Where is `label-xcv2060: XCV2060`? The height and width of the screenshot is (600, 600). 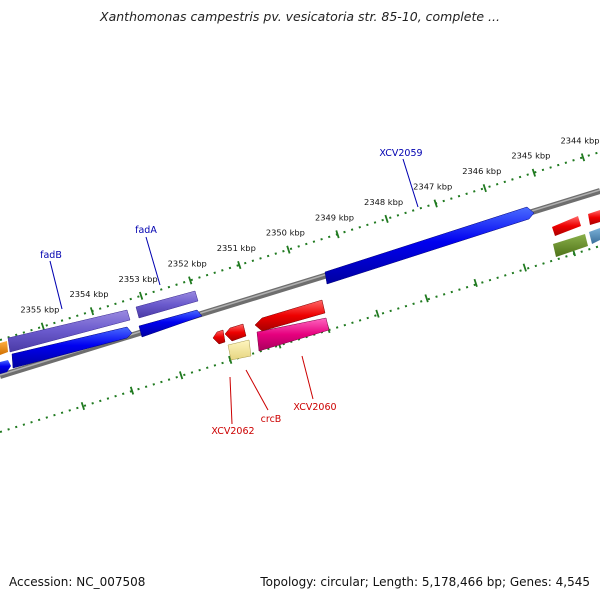
label-xcv2060: XCV2060 is located at coordinates (314, 407).